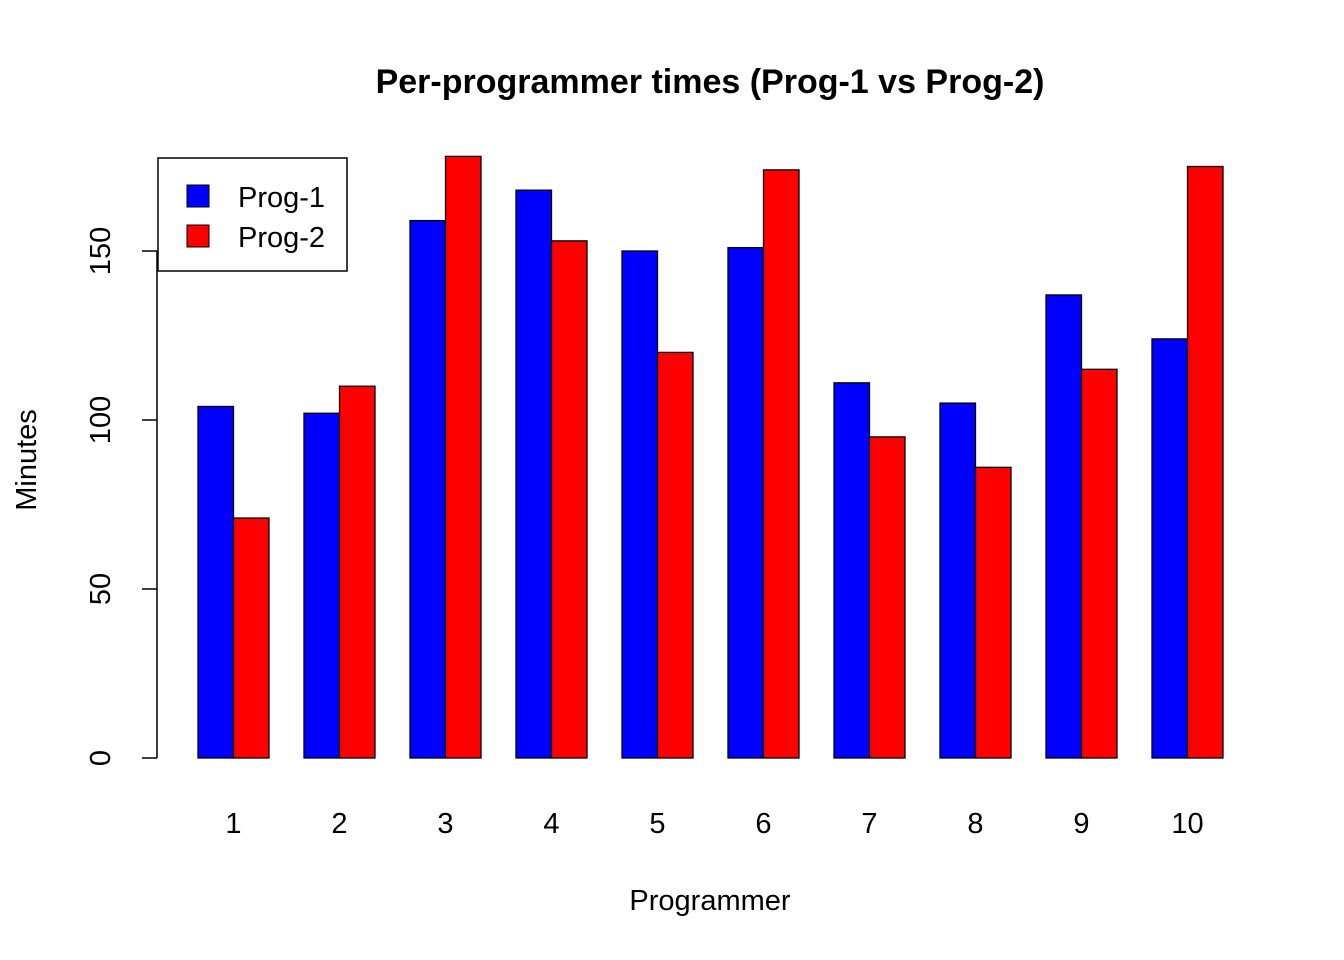  Describe the element at coordinates (975, 824) in the screenshot. I see `x-tick-label: 8` at that location.